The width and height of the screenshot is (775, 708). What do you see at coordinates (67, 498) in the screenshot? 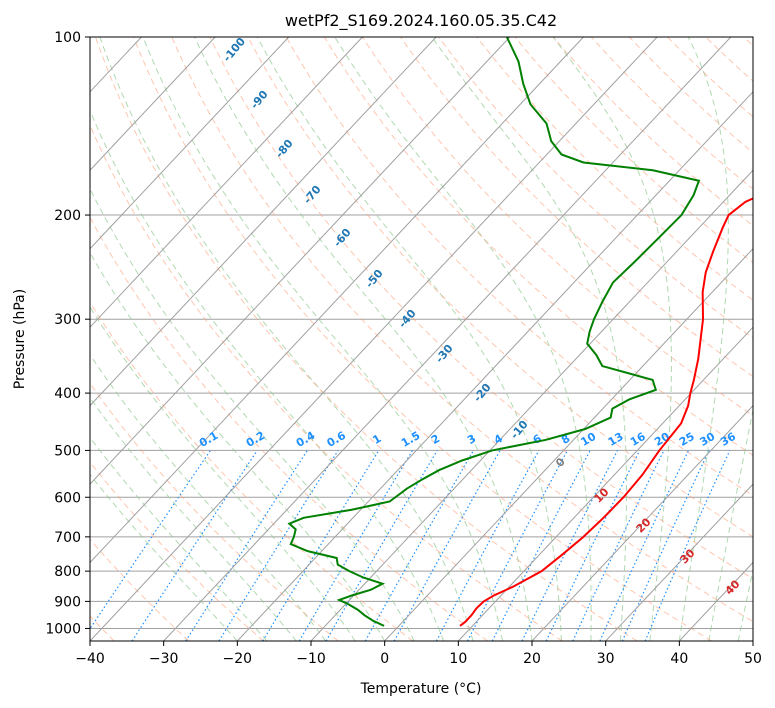
I see `y-tick-label: 600` at bounding box center [67, 498].